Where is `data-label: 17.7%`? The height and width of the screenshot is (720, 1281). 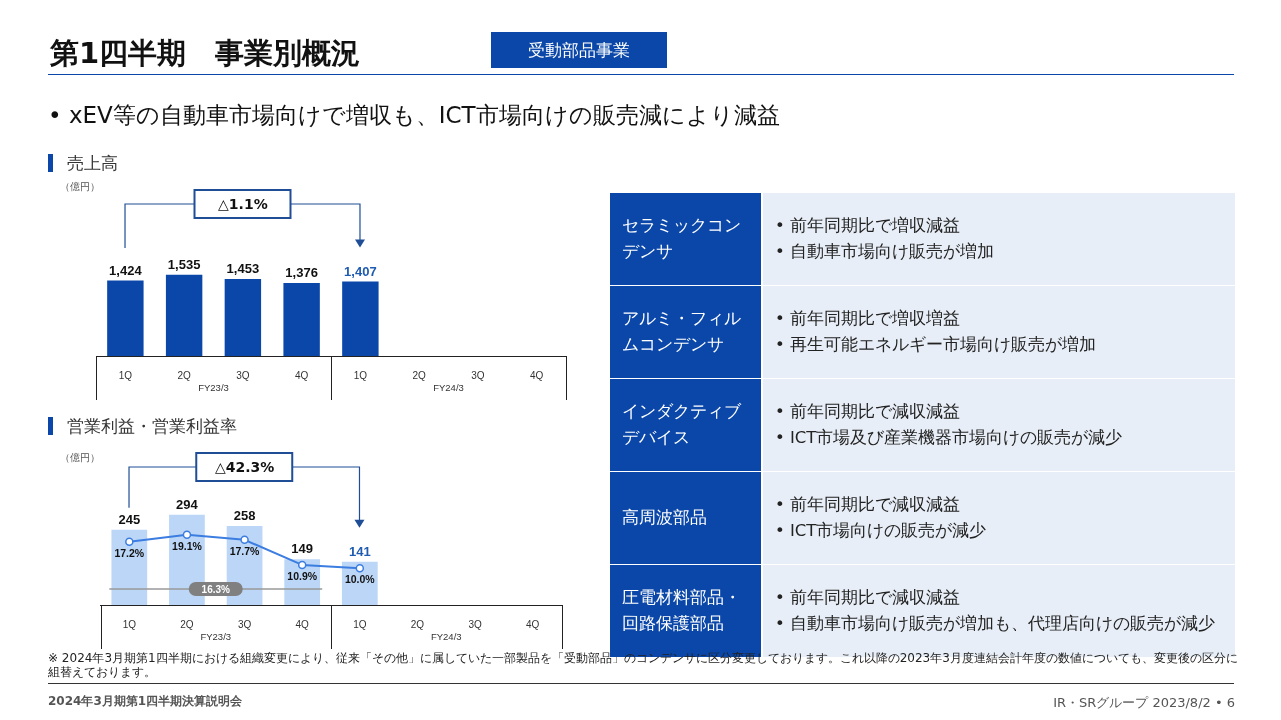 data-label: 17.7% is located at coordinates (245, 551).